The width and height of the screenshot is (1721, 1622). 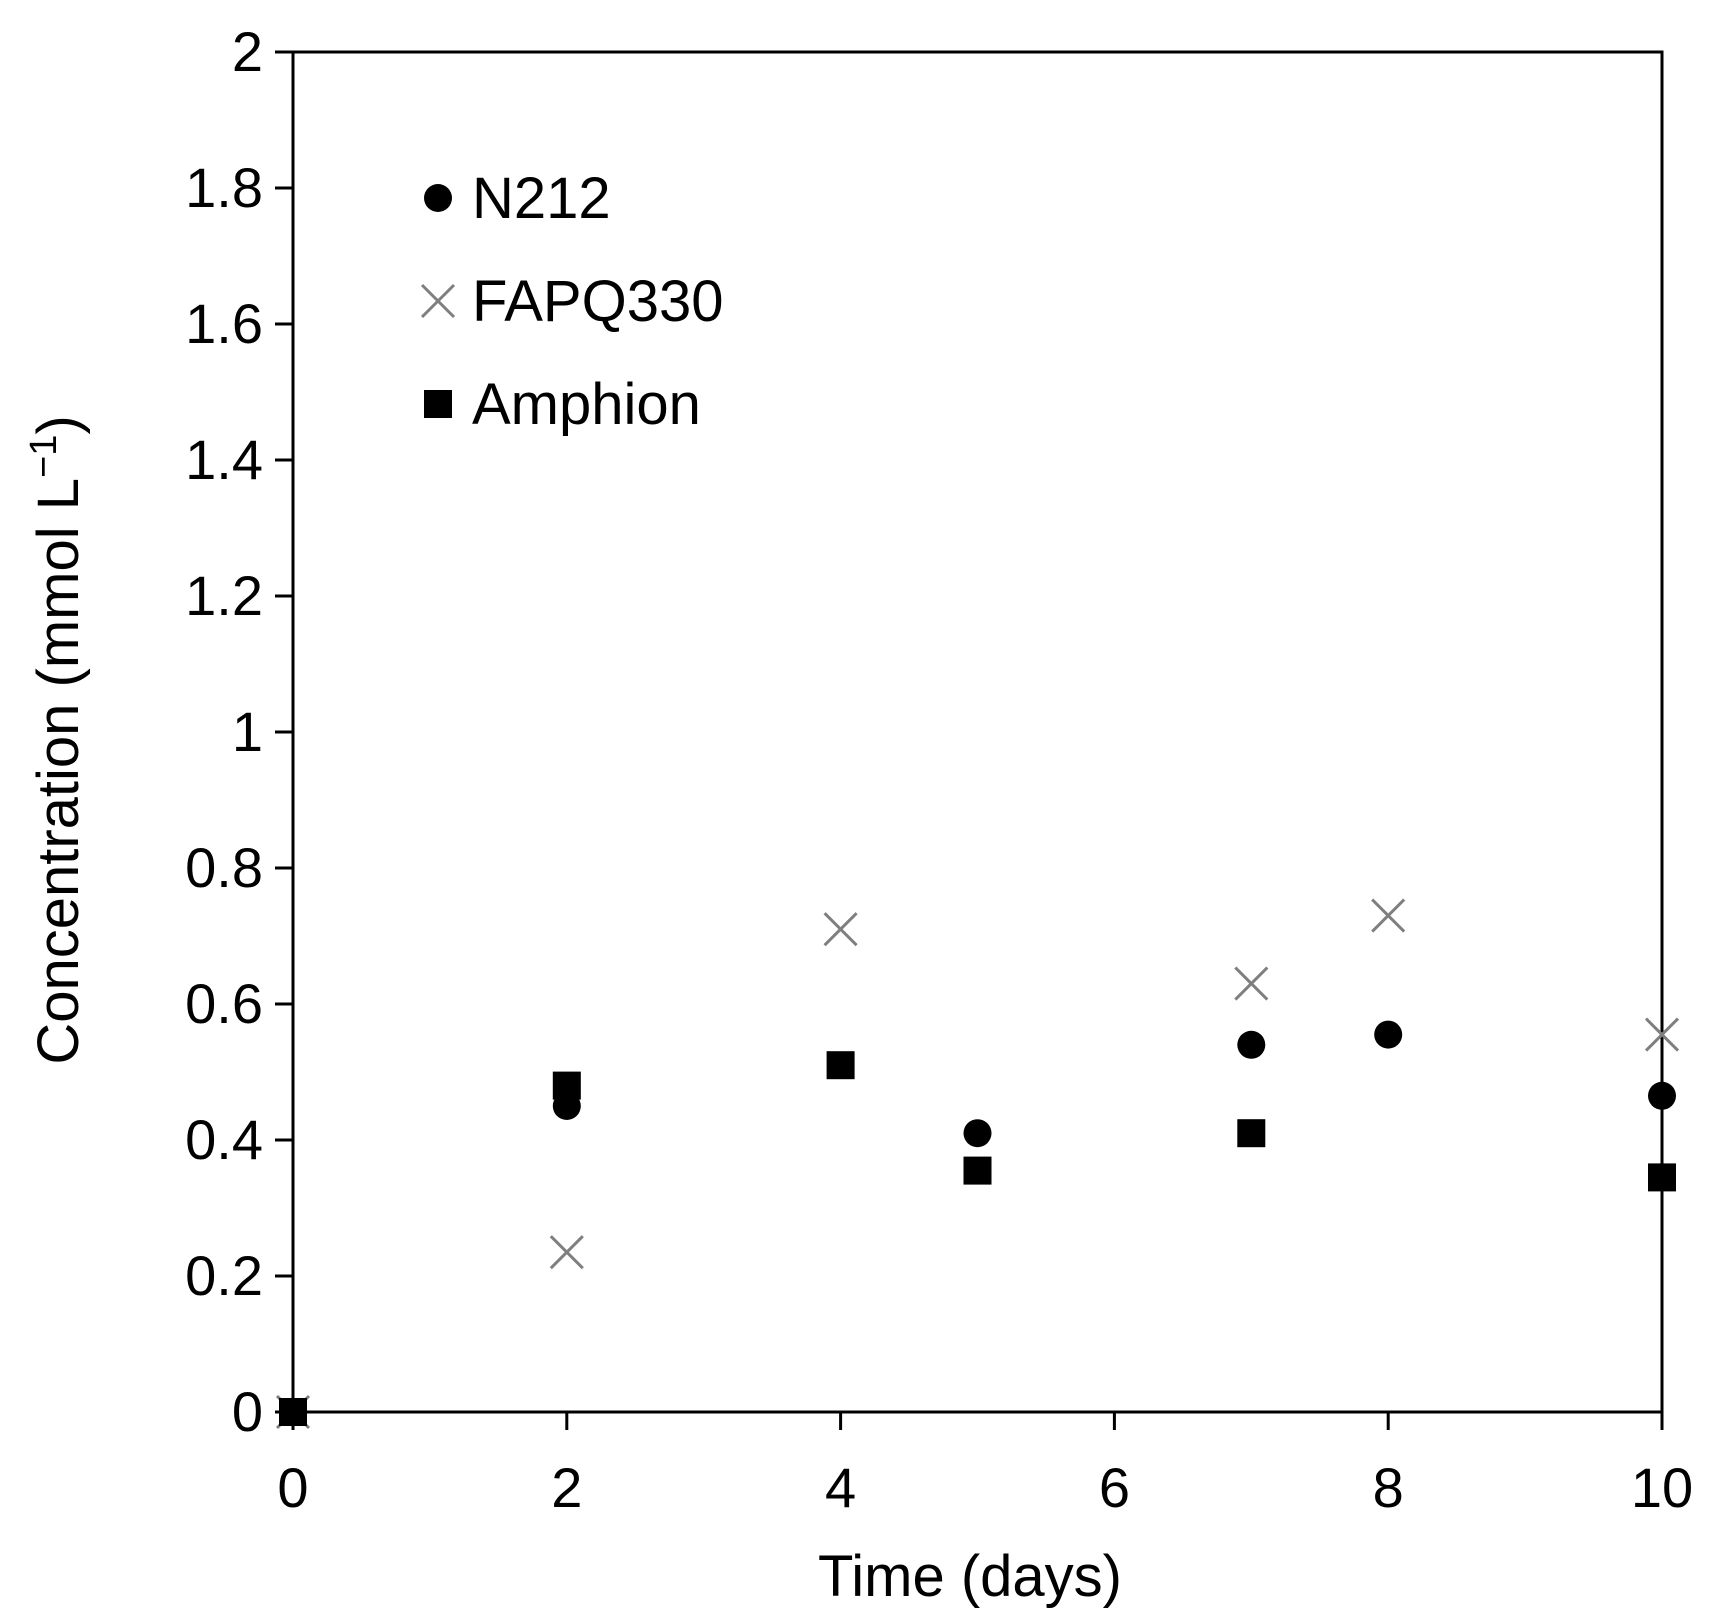 I want to click on legend: N212 FAPQ330 Amphion, so click(x=571, y=301).